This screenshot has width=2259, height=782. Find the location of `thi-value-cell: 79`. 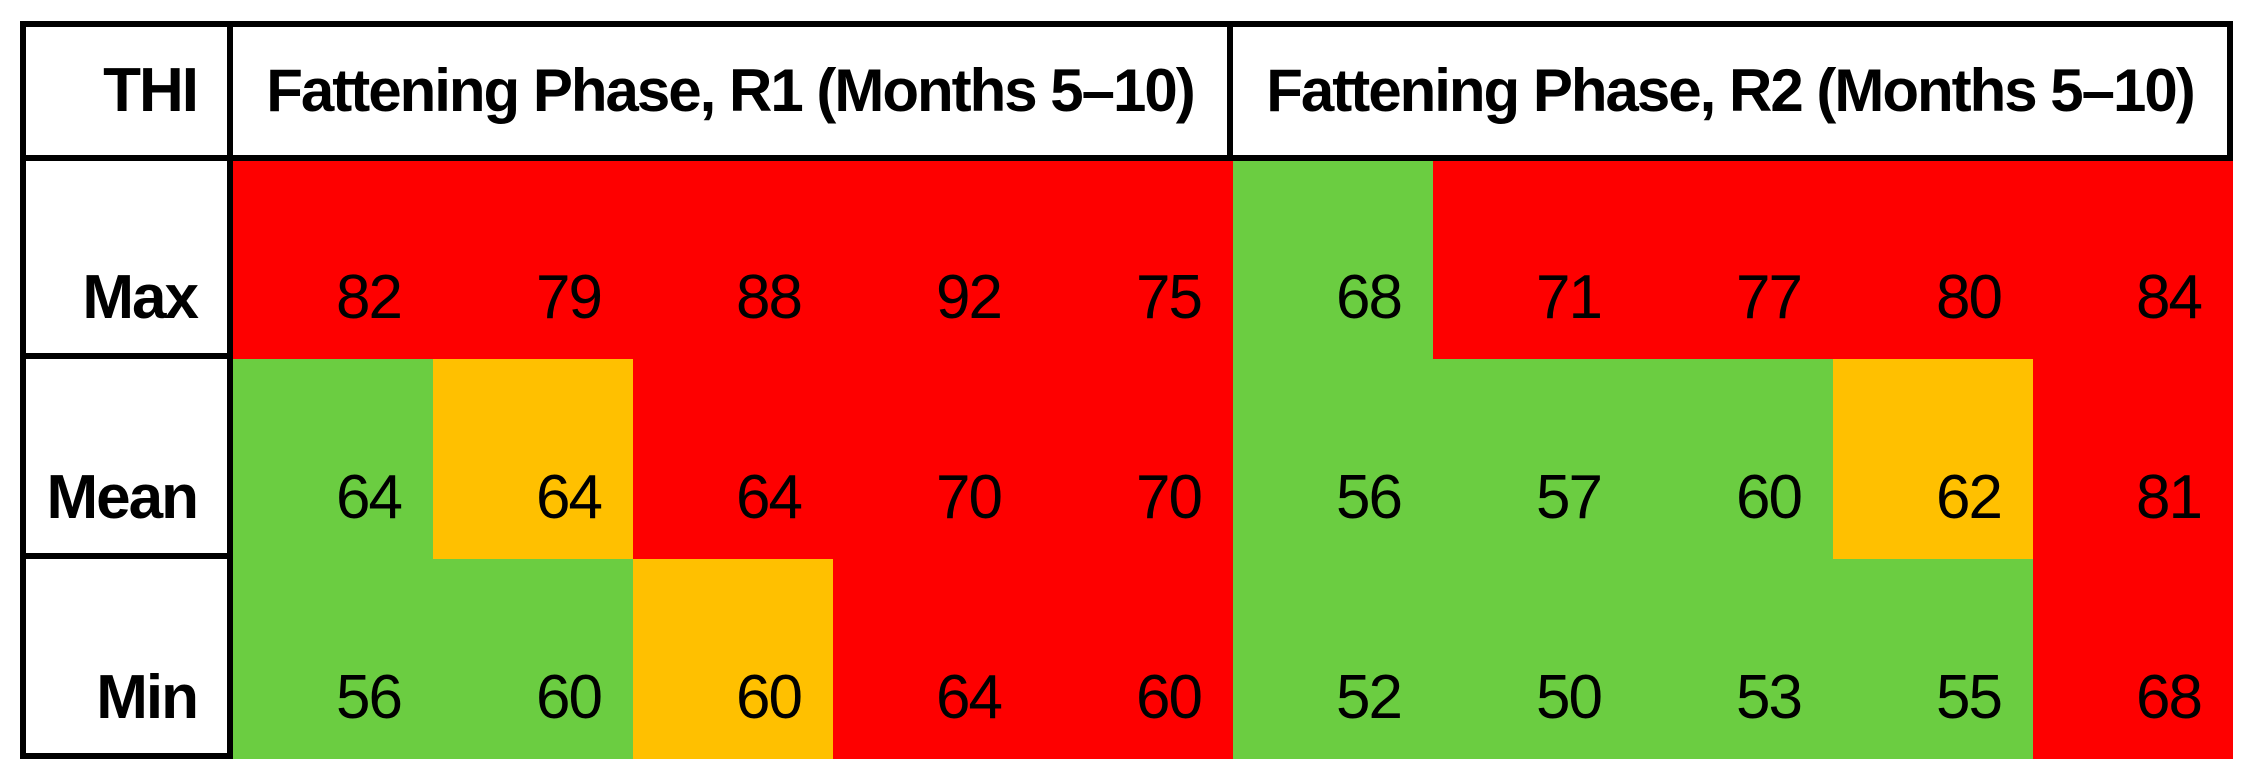

thi-value-cell: 79 is located at coordinates (533, 260).